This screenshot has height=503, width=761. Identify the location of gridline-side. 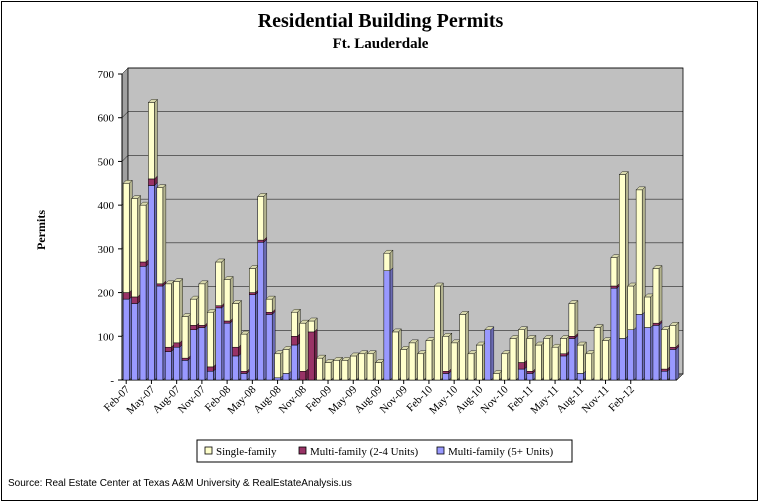
(125, 114).